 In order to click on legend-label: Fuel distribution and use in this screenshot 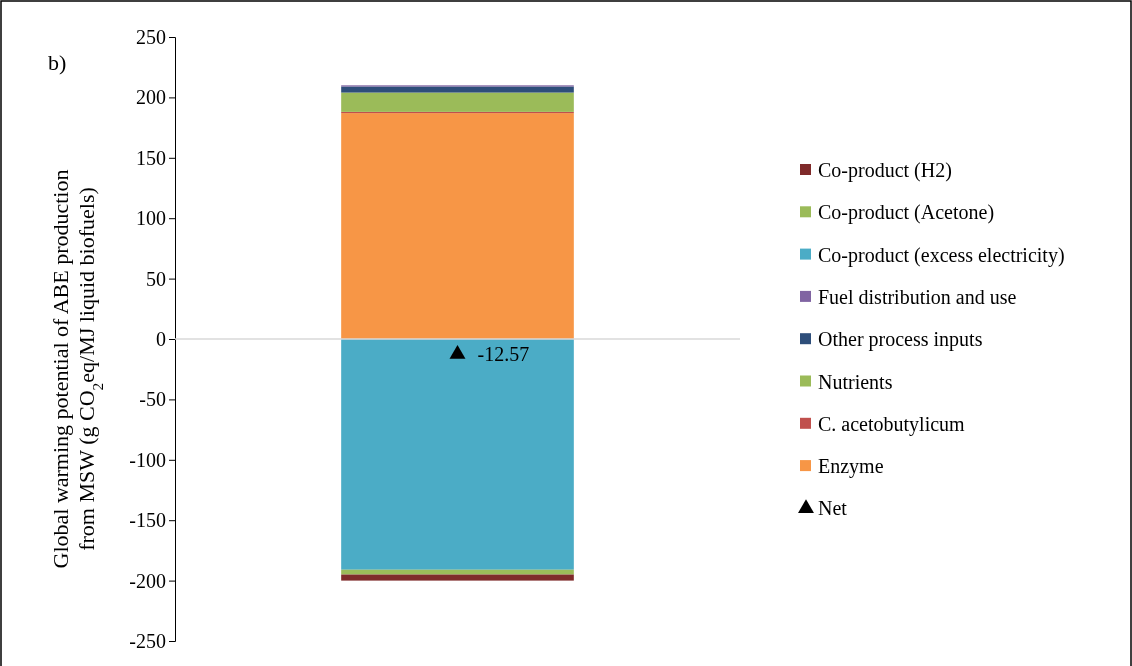, I will do `click(917, 296)`.